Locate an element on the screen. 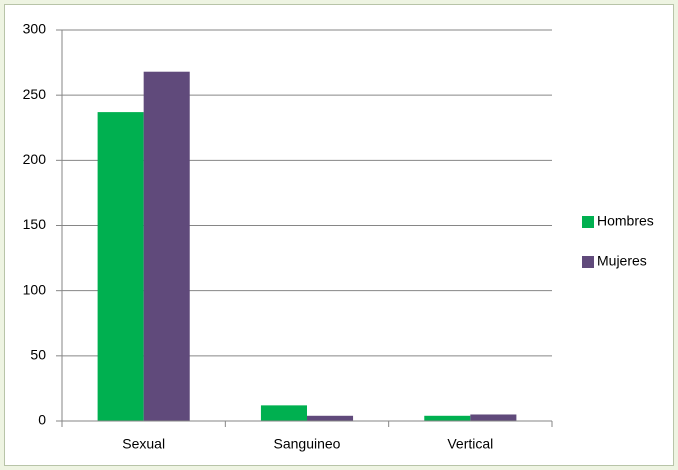 This screenshot has width=678, height=470. y-tick-label: 0 is located at coordinates (42, 420).